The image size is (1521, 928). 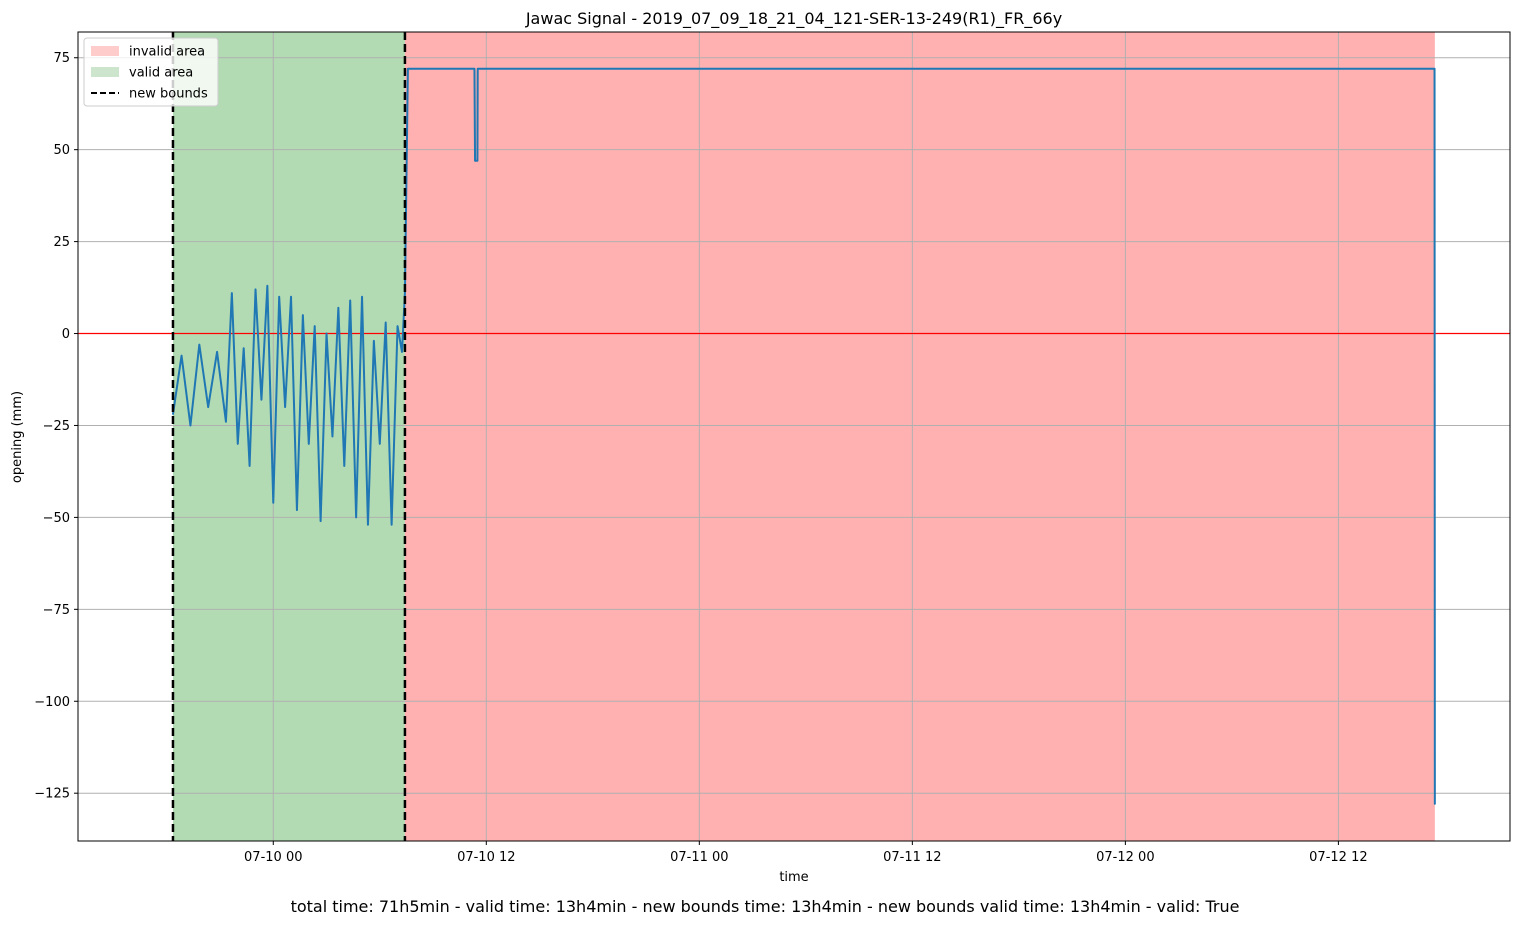 I want to click on legend: invalid area valid area new bounds, so click(x=151, y=72).